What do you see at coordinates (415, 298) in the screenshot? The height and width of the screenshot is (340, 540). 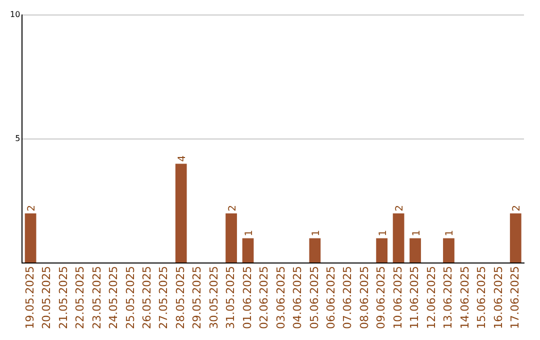 I see `x-tick-label: 11.06.2025` at bounding box center [415, 298].